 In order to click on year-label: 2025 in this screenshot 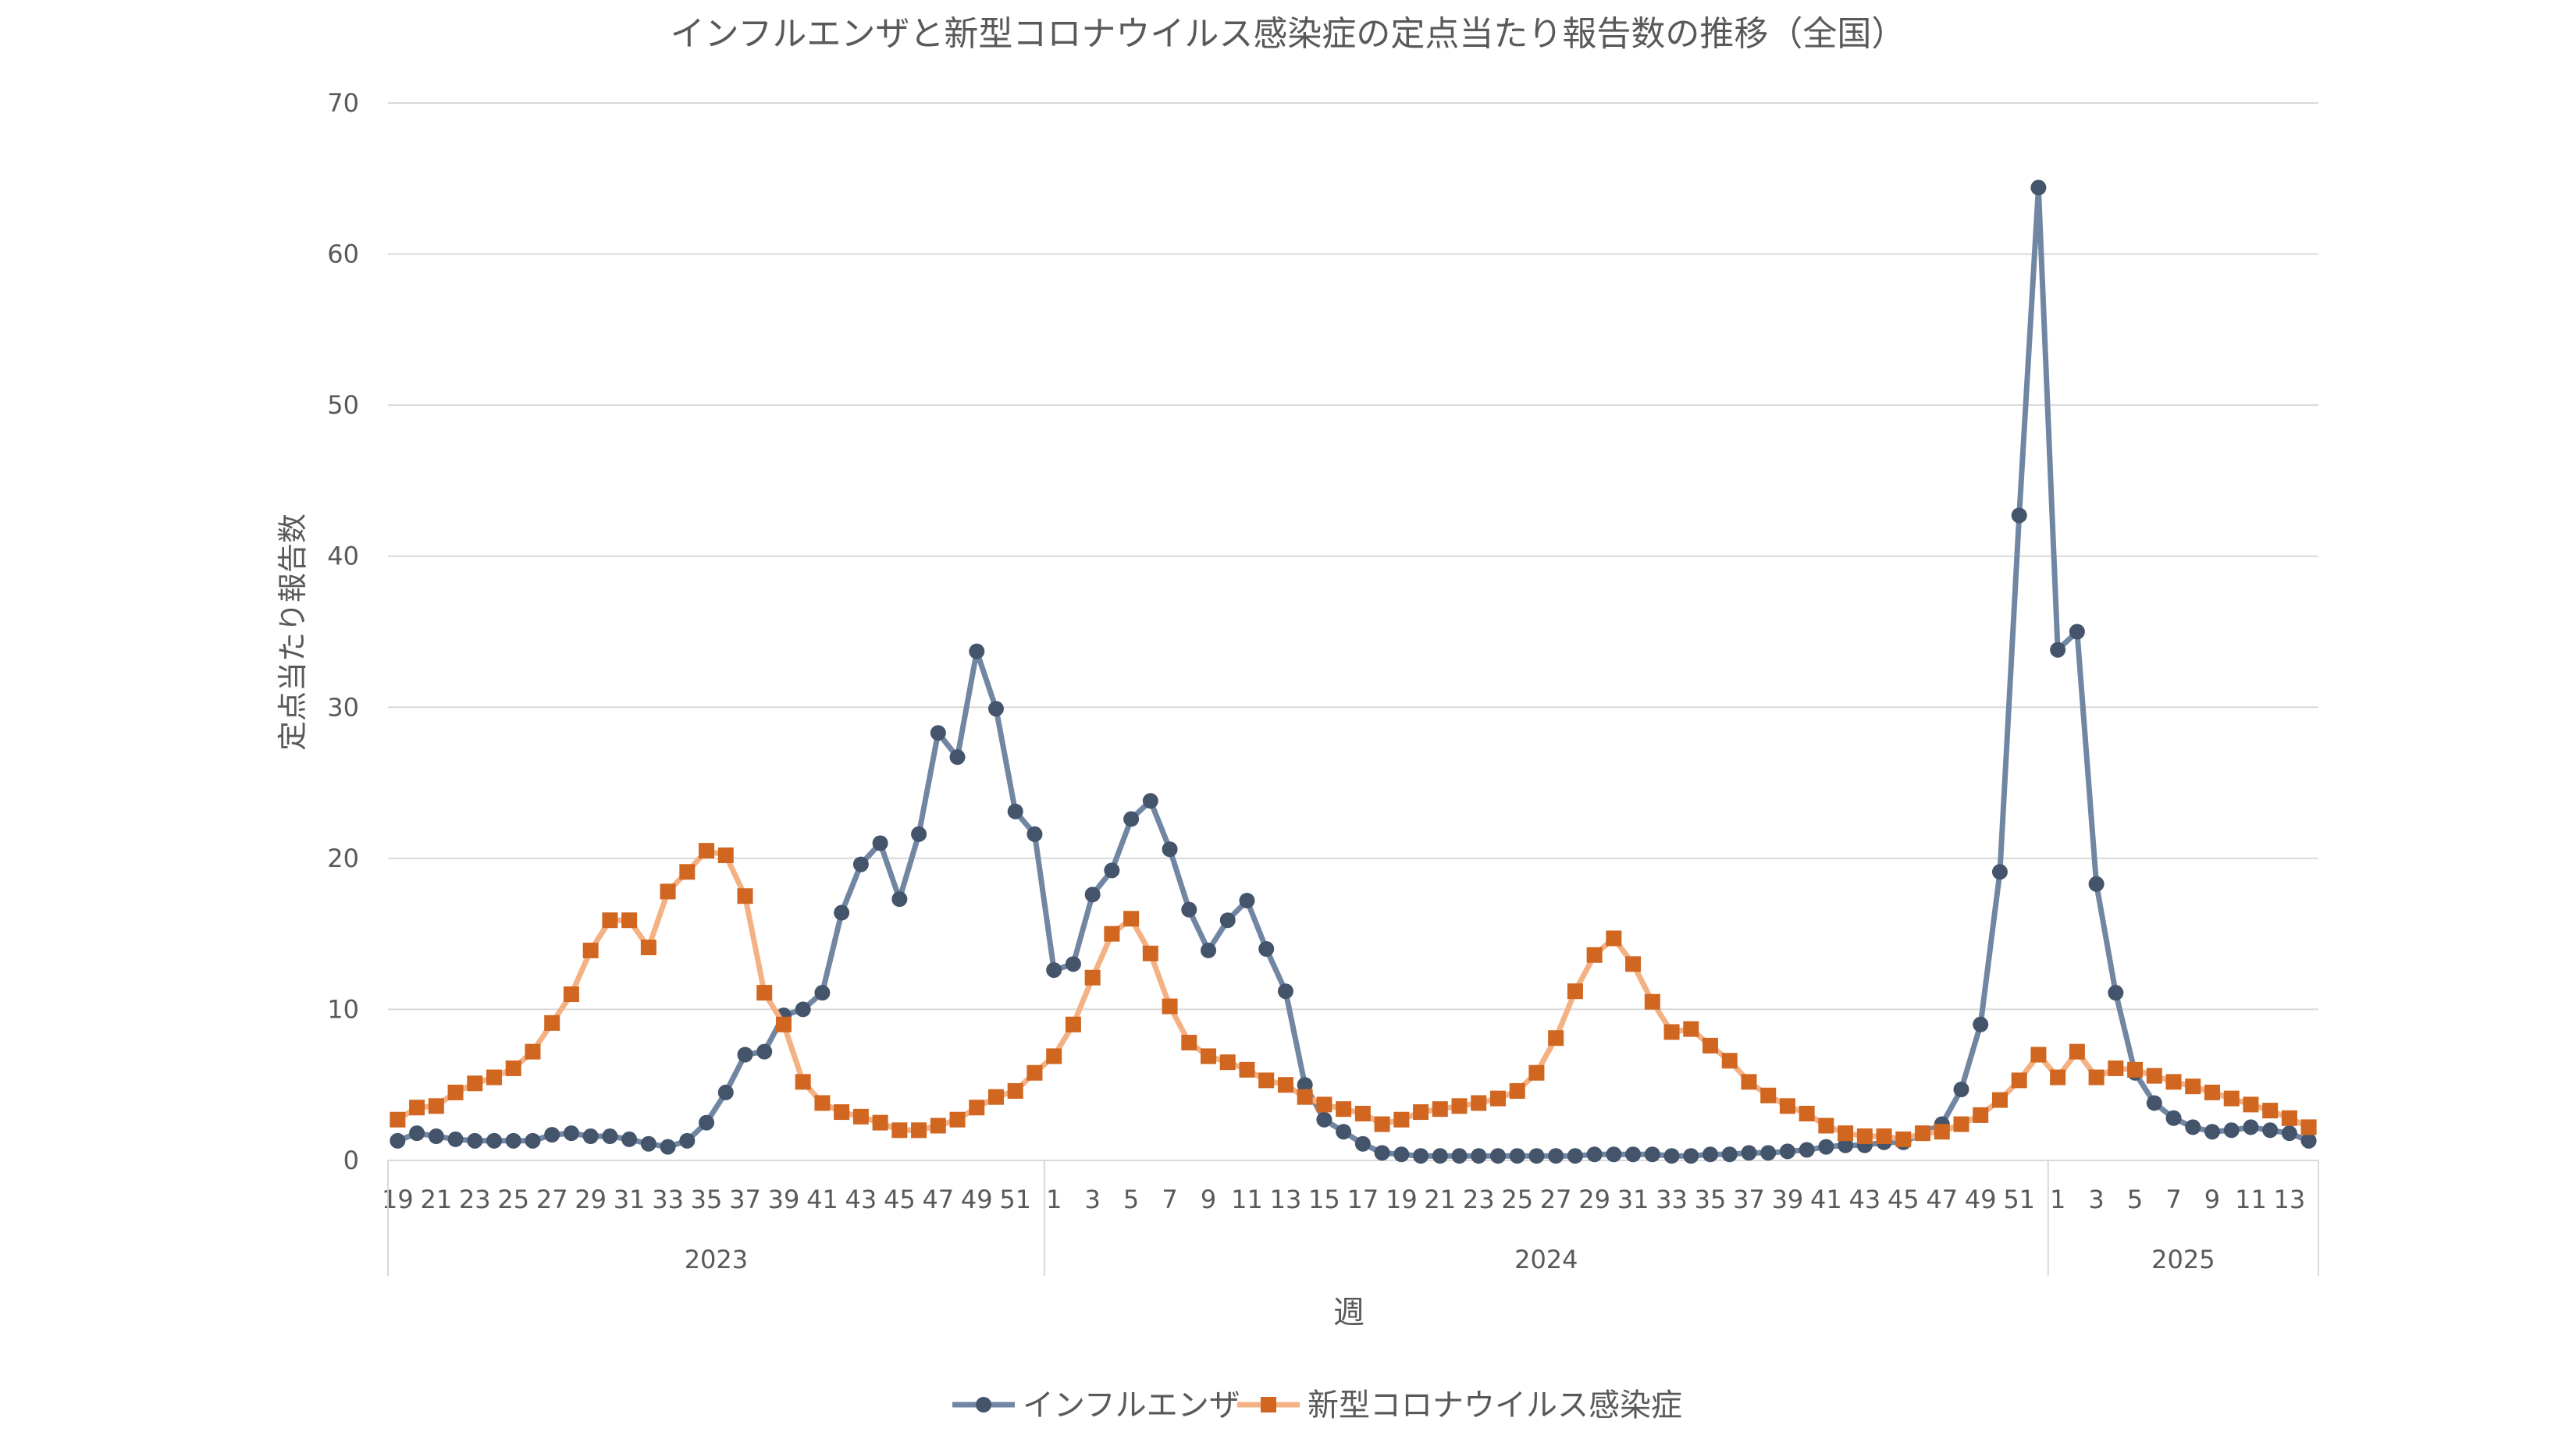, I will do `click(2183, 1259)`.